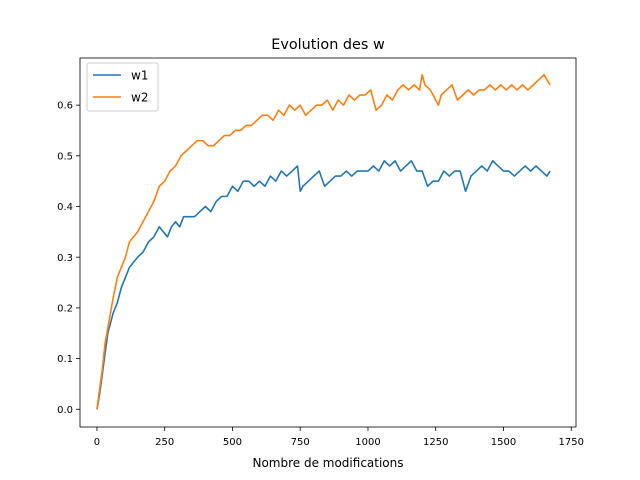 The image size is (640, 480). Describe the element at coordinates (65, 156) in the screenshot. I see `y-tick-label: 0.5` at that location.